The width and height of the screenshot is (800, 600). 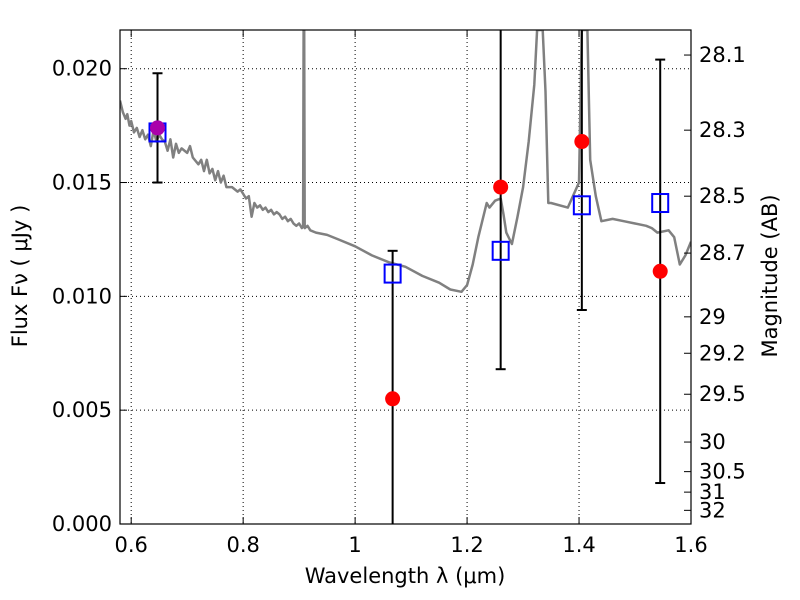 What do you see at coordinates (20, 276) in the screenshot?
I see `y-axis-label: Flux Fν ( μJy )` at bounding box center [20, 276].